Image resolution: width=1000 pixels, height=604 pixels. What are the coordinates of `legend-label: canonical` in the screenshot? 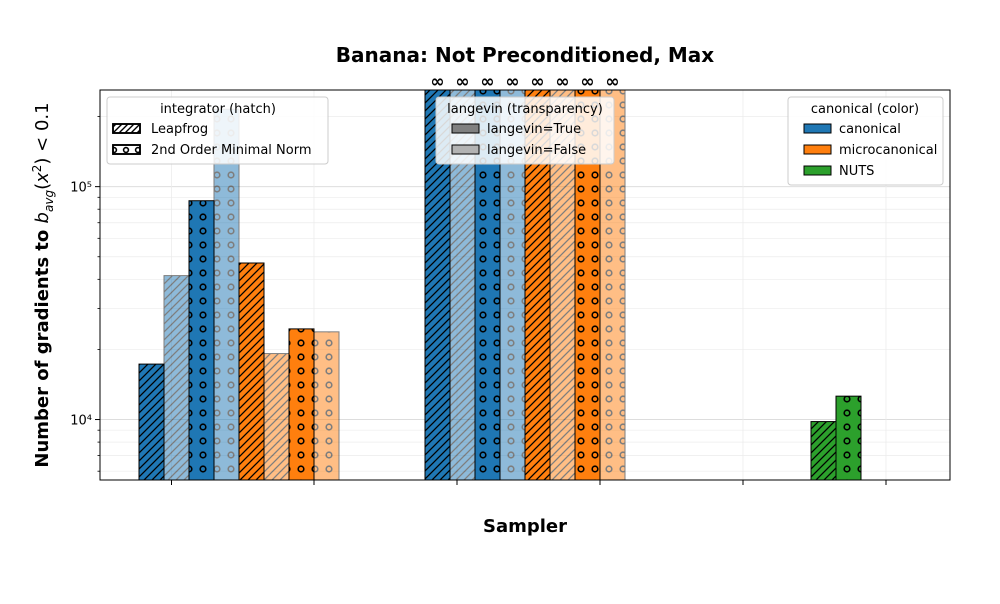 It's located at (870, 129).